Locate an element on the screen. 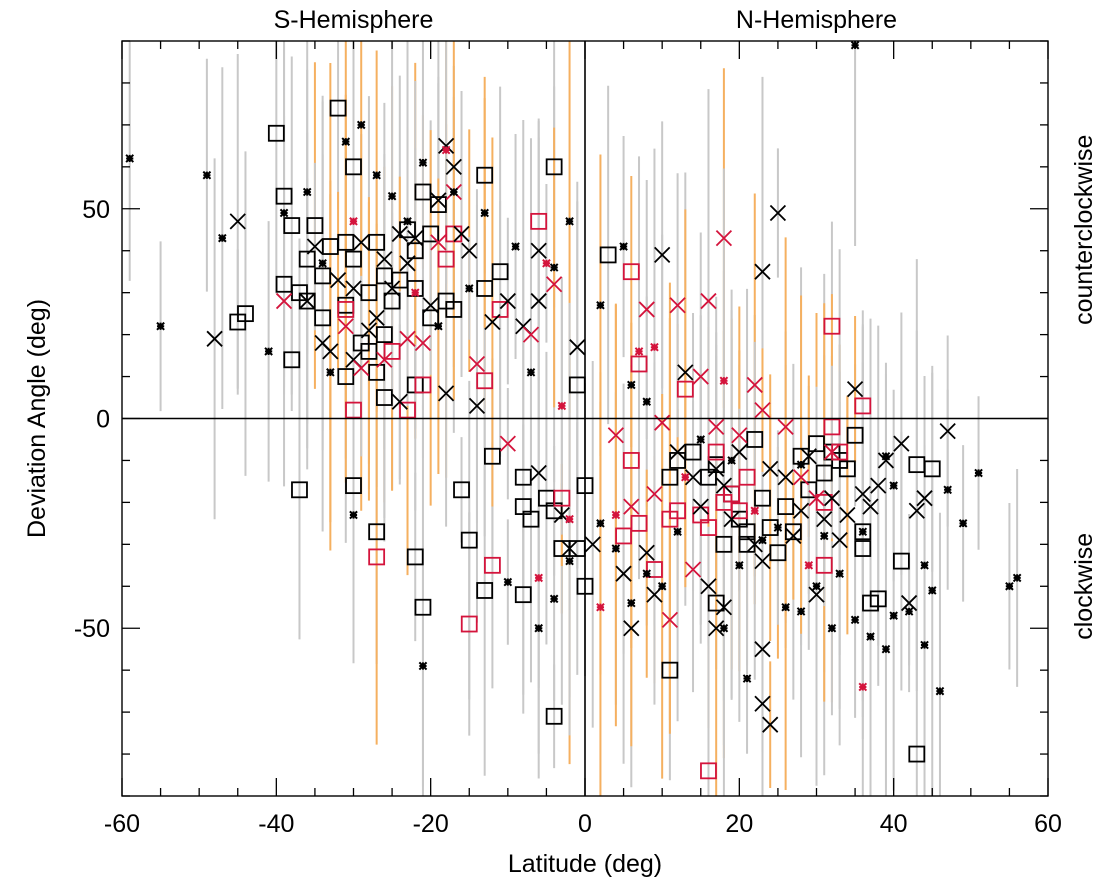 The image size is (1104, 886). x-tick-label: -60 is located at coordinates (122, 824).